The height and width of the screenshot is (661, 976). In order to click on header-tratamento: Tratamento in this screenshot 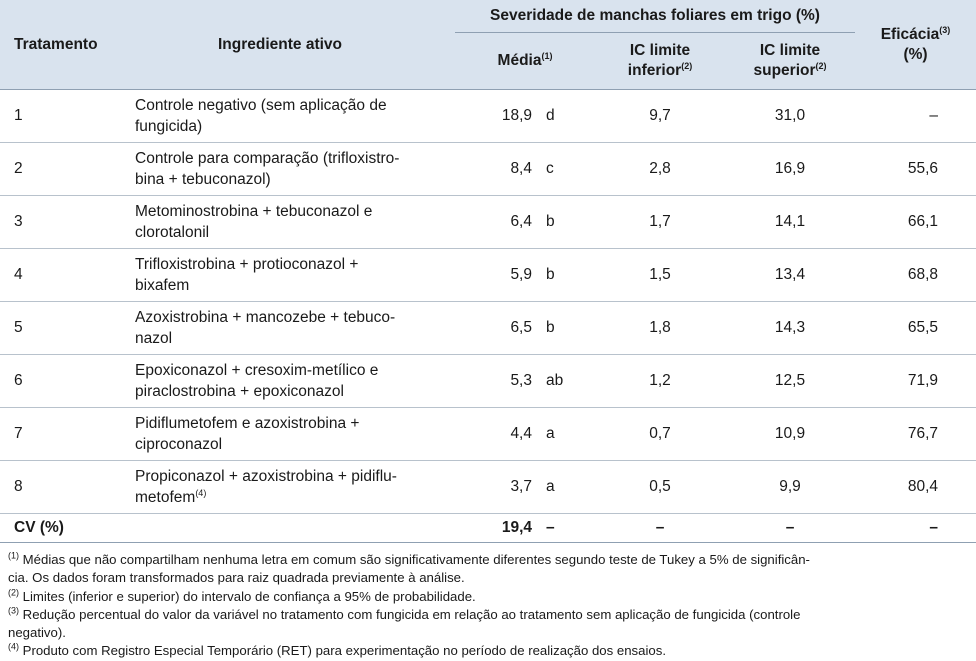, I will do `click(55, 45)`.